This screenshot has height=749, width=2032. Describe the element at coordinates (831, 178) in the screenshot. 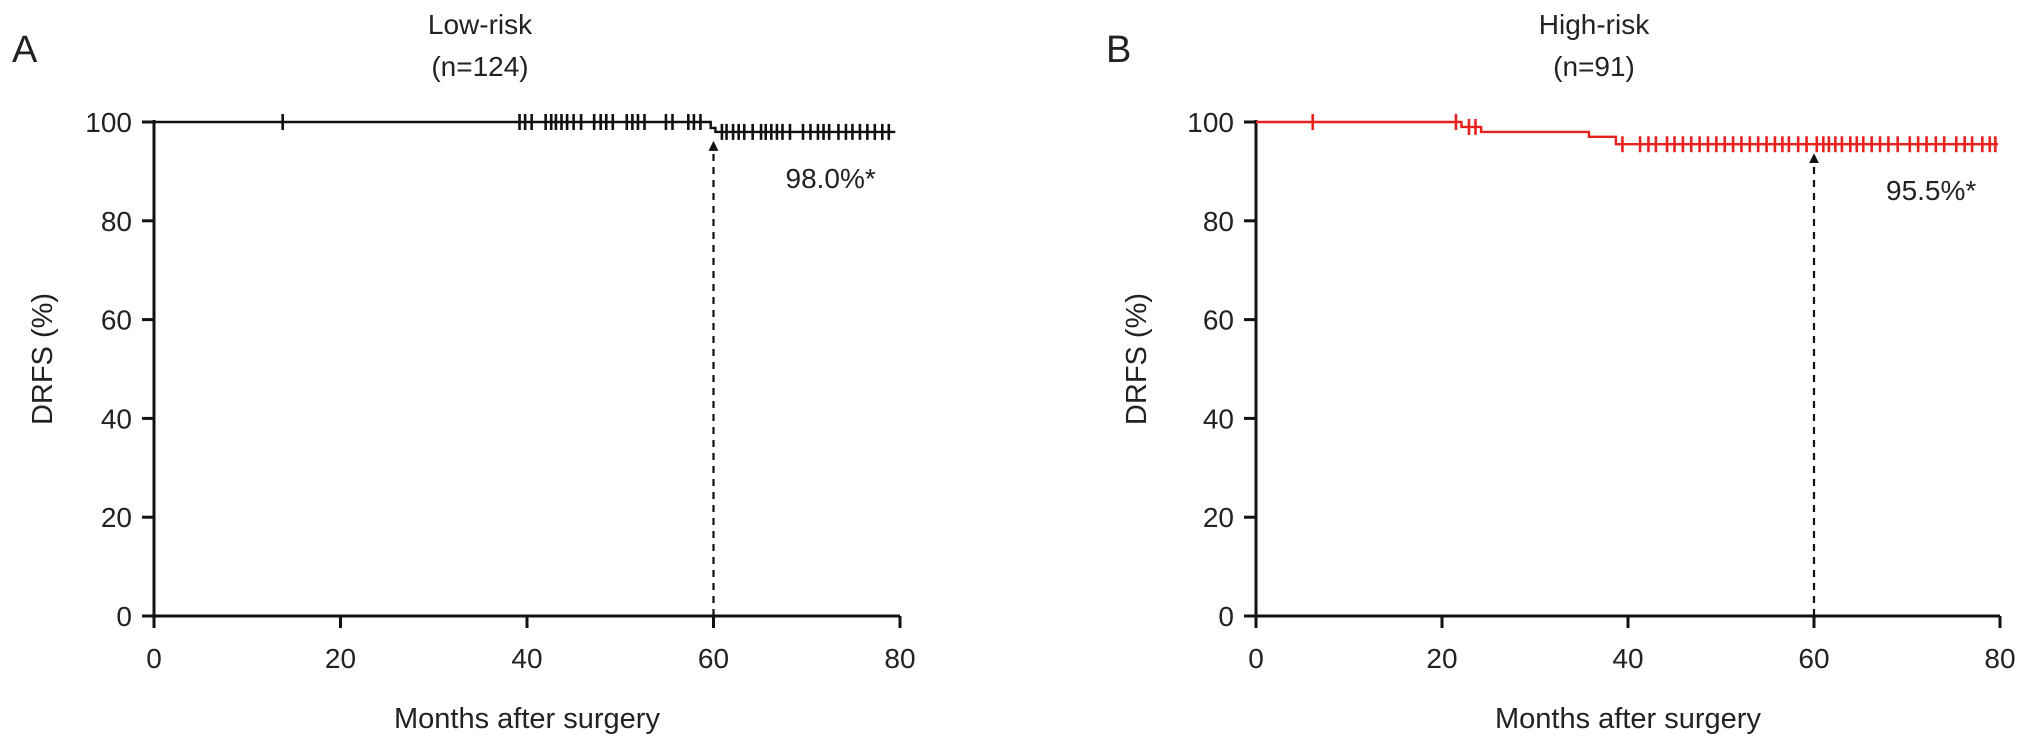

I see `survival-annotation: 98.0%*` at that location.